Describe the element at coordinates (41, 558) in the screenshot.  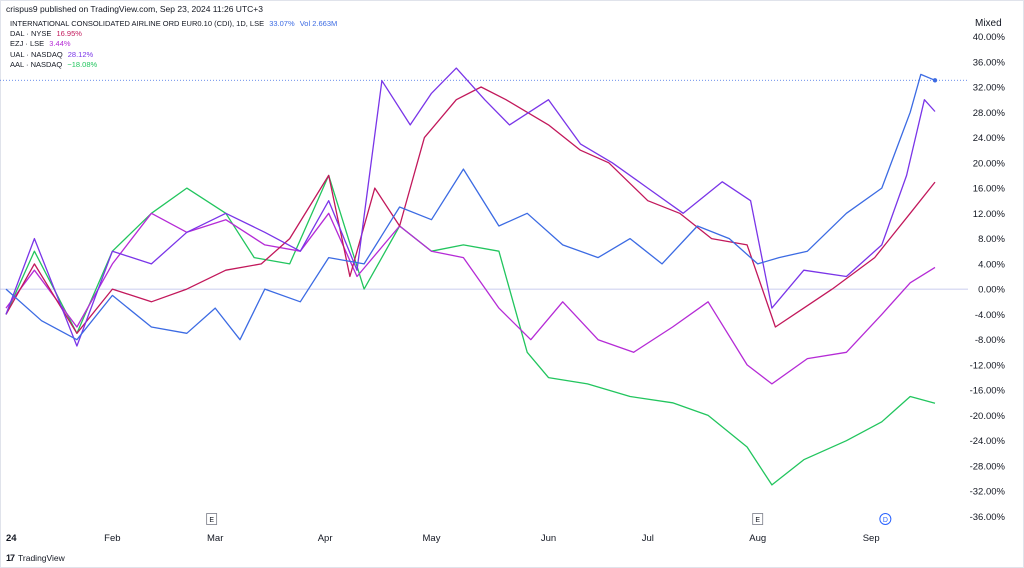
I see `footer-brand: TradingView` at that location.